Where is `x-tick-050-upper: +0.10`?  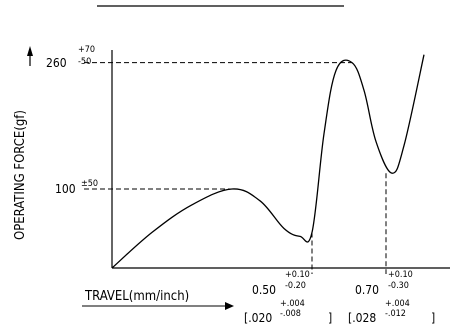
x-tick-050-upper: +0.10 is located at coordinates (297, 275).